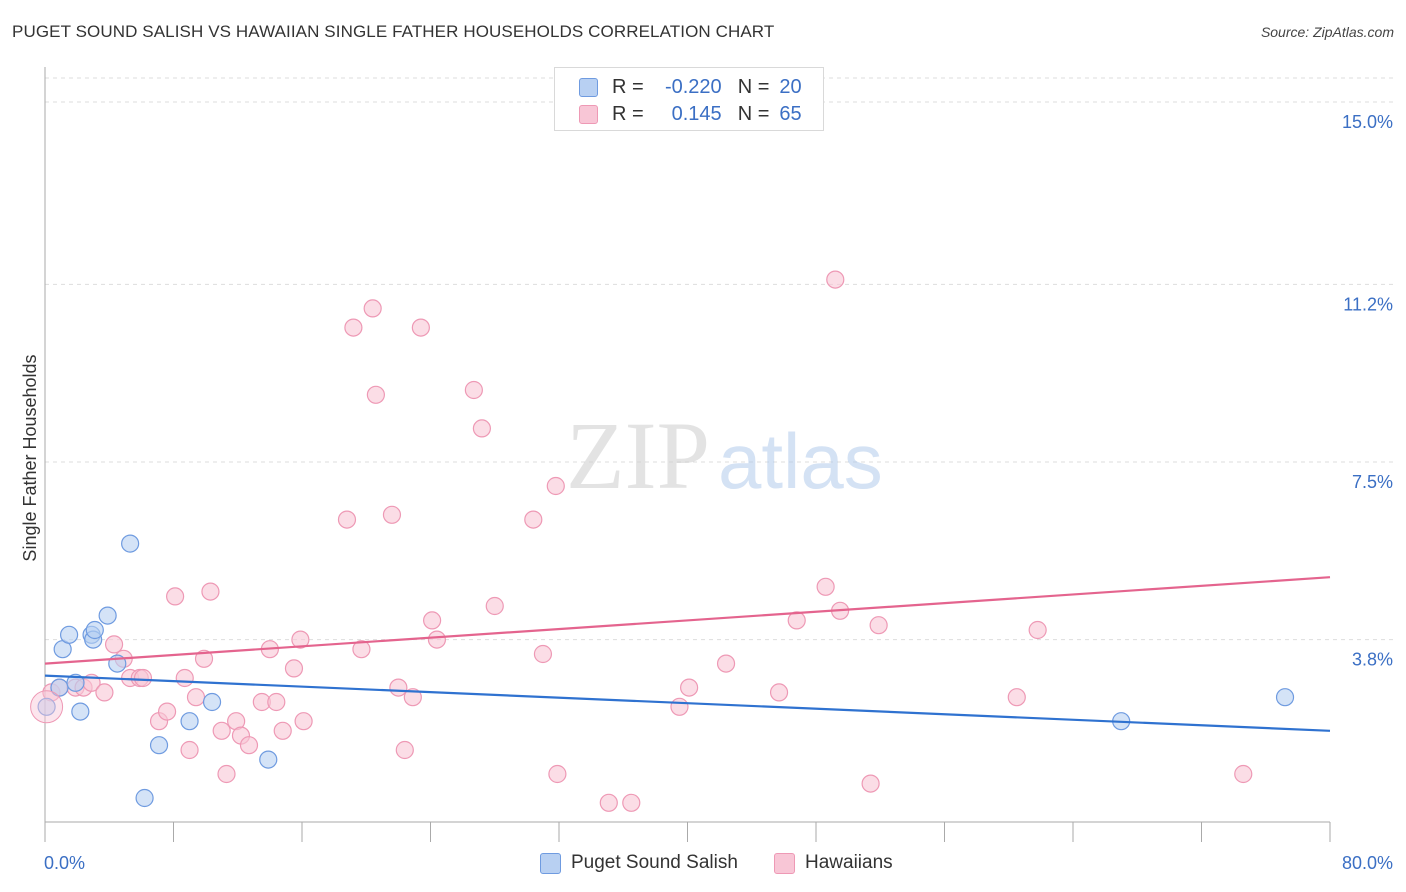 The height and width of the screenshot is (892, 1406). I want to click on series-legend-label: Hawaiians, so click(849, 862).